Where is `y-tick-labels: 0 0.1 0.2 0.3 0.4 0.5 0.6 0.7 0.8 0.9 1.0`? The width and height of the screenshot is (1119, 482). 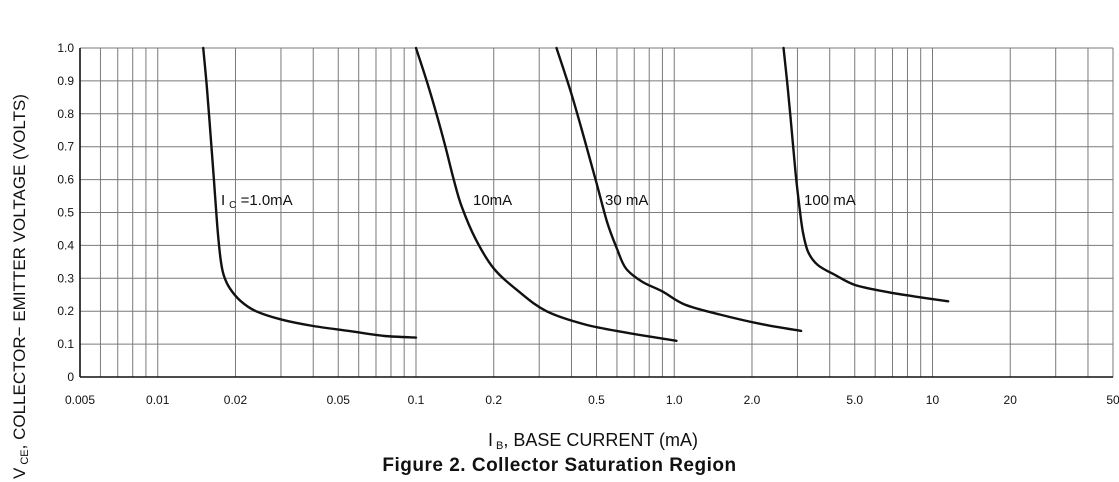
y-tick-labels: 0 0.1 0.2 0.3 0.4 0.5 0.6 0.7 0.8 0.9 1.0 is located at coordinates (65, 212).